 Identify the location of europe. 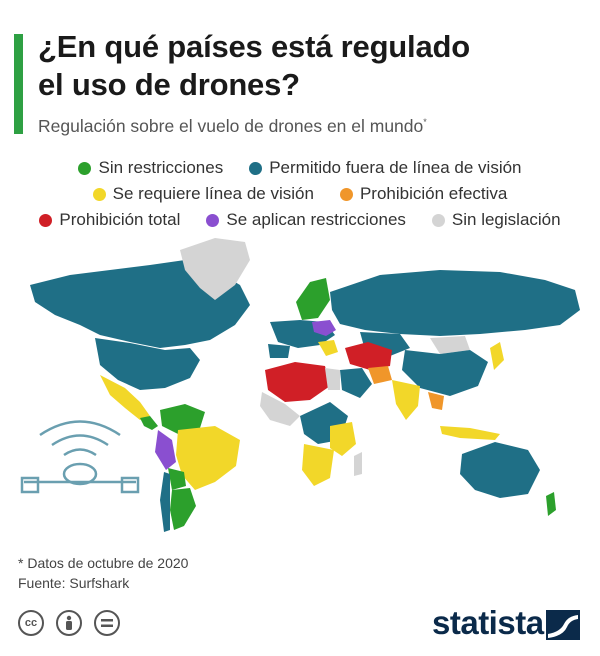
(303, 318).